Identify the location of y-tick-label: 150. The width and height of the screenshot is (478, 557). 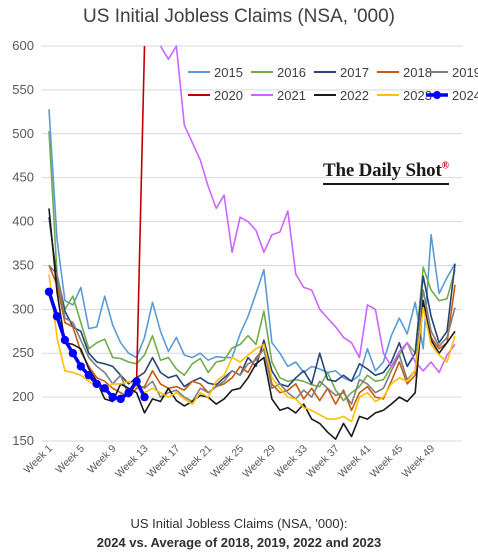
(23, 440).